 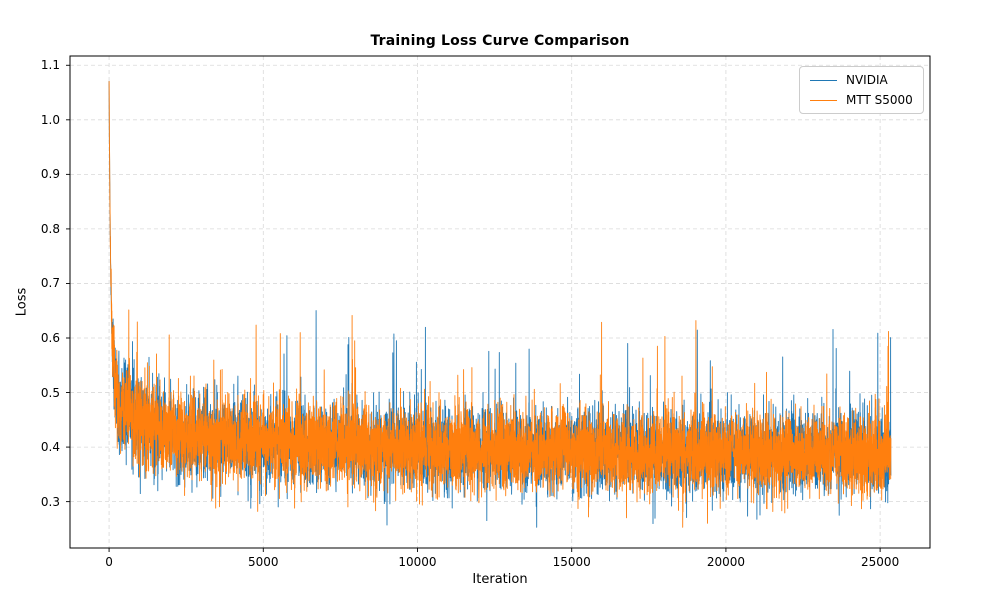 I want to click on y-tick-label-1.0: 1.0, so click(x=50, y=119).